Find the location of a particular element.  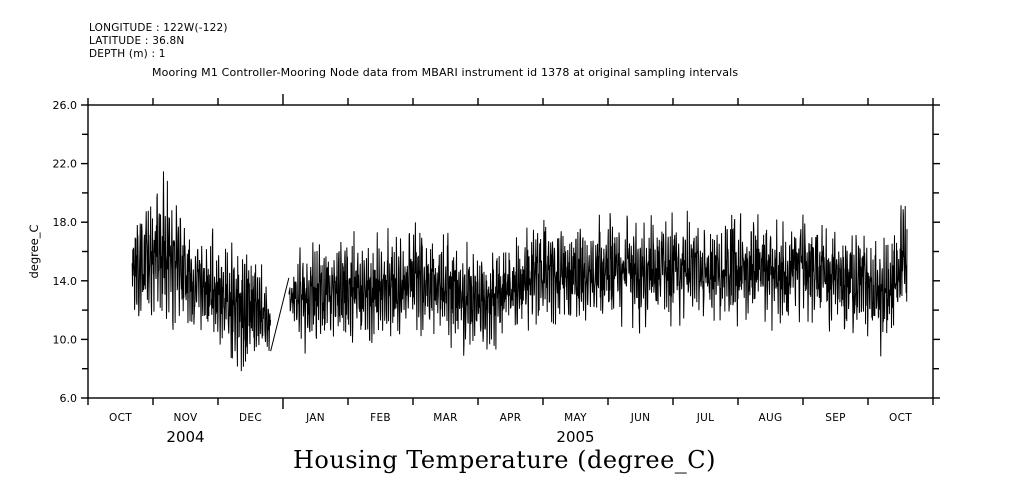

y-tick-label: 6.0 is located at coordinates (69, 398).